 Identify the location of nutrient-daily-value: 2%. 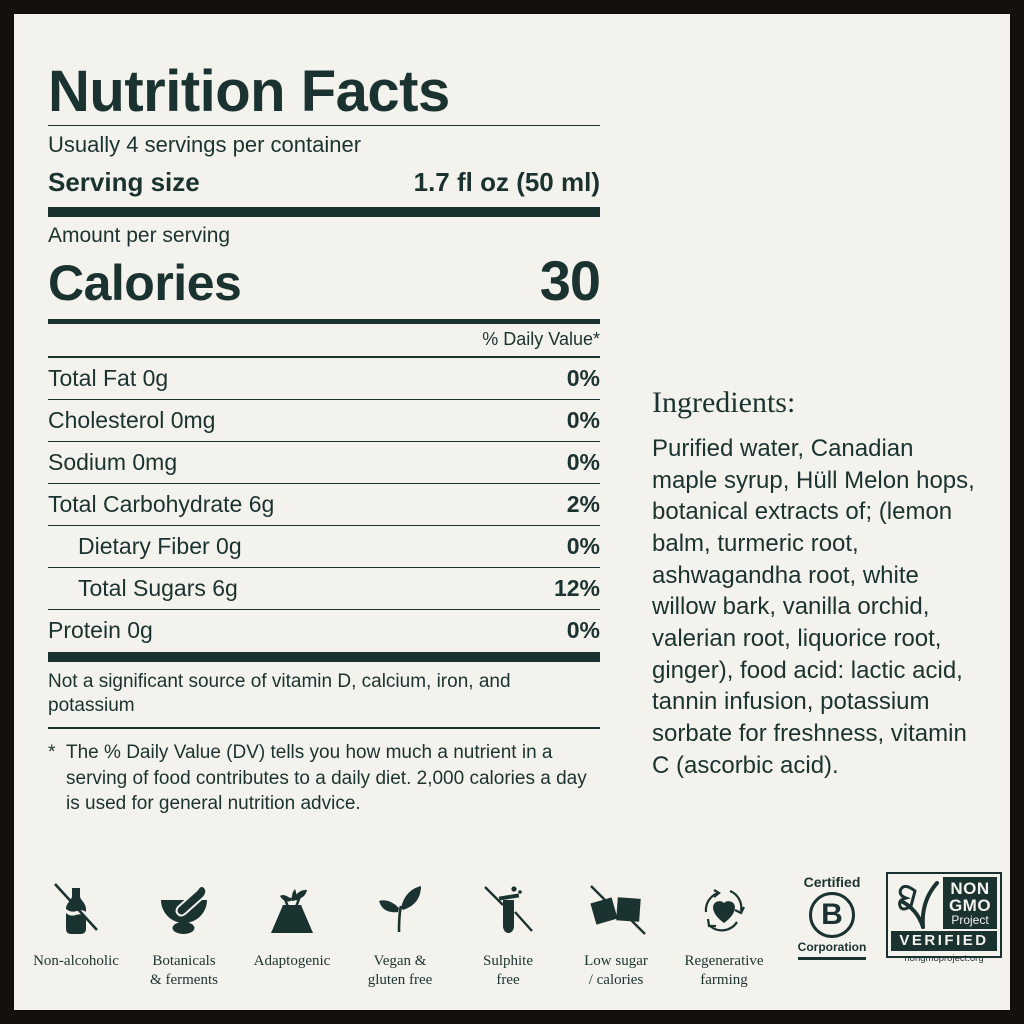
(583, 504).